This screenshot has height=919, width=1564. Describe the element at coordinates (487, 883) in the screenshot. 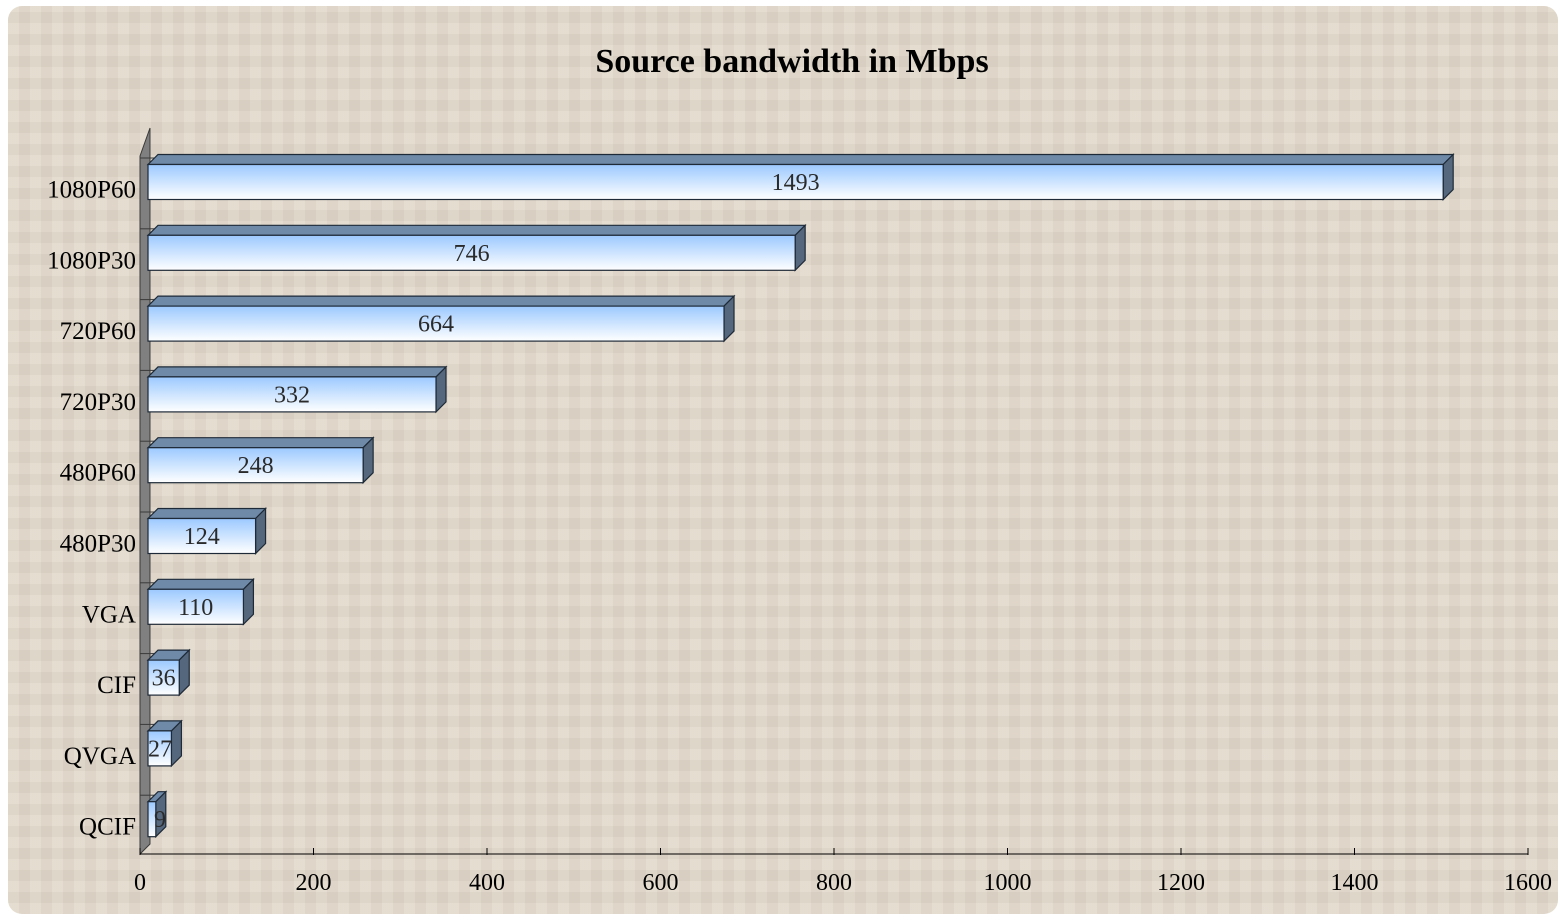

I see `x-tick-label: 400` at that location.